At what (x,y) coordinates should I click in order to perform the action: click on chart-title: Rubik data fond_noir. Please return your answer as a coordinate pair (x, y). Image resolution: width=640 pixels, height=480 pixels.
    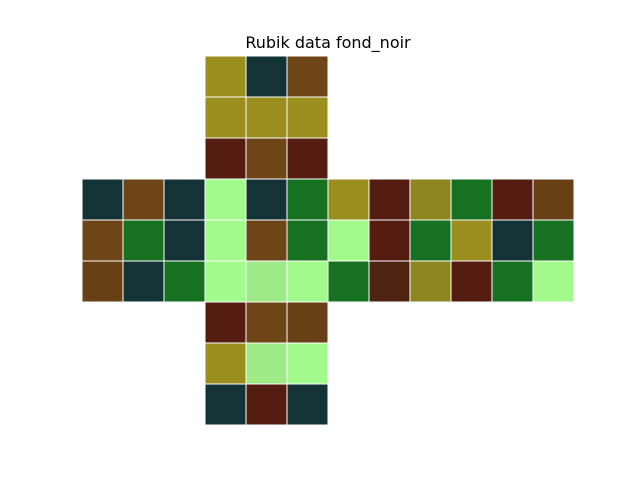
    Looking at the image, I should click on (328, 42).